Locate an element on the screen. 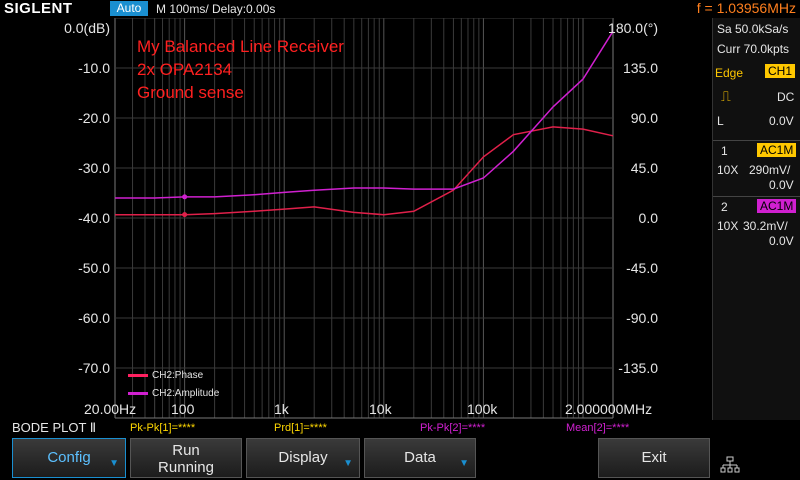 This screenshot has width=800, height=480. y-right-tick: -90.0 is located at coordinates (642, 318).